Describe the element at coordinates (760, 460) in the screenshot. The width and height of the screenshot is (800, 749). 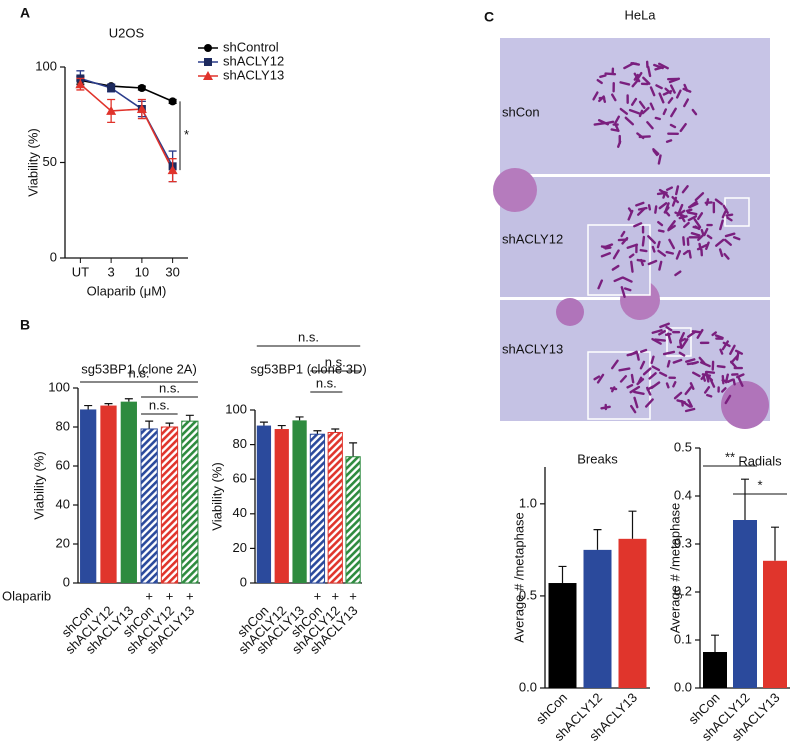
I see `chart-title: Radials` at that location.